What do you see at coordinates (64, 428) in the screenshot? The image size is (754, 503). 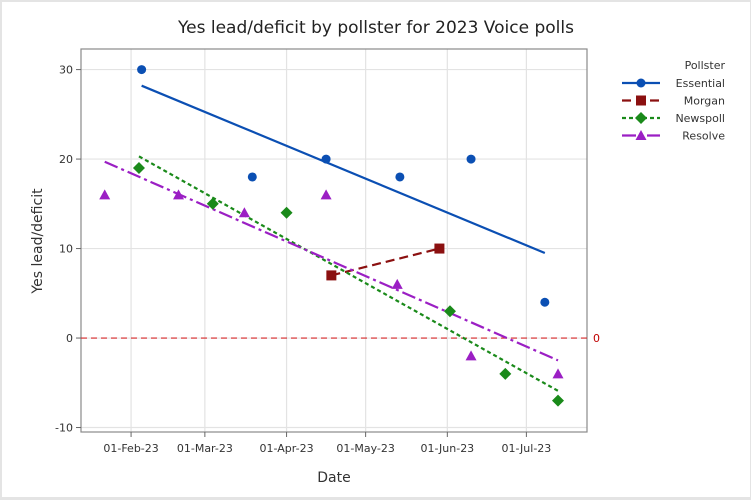 I see `y-tick-label: -10` at bounding box center [64, 428].